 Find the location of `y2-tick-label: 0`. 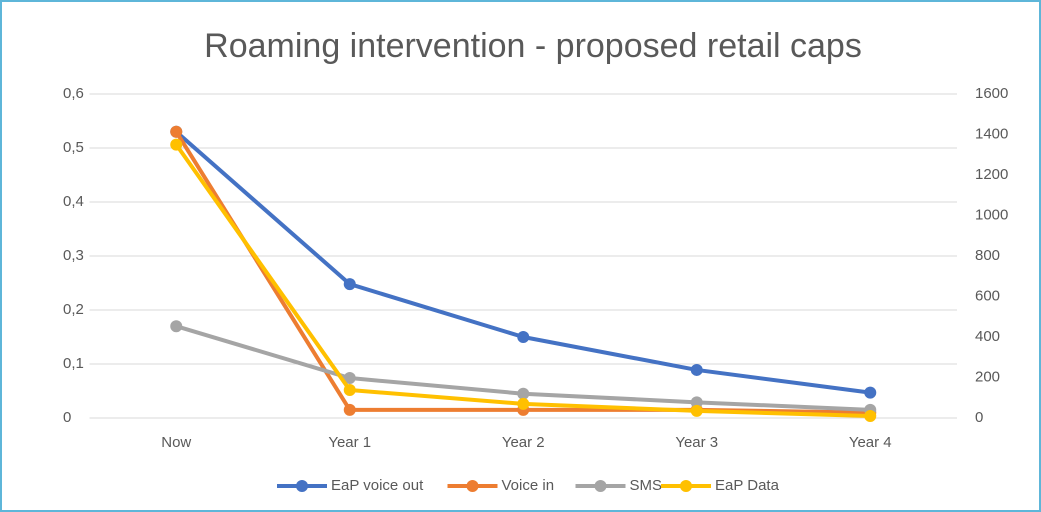

y2-tick-label: 0 is located at coordinates (979, 417).